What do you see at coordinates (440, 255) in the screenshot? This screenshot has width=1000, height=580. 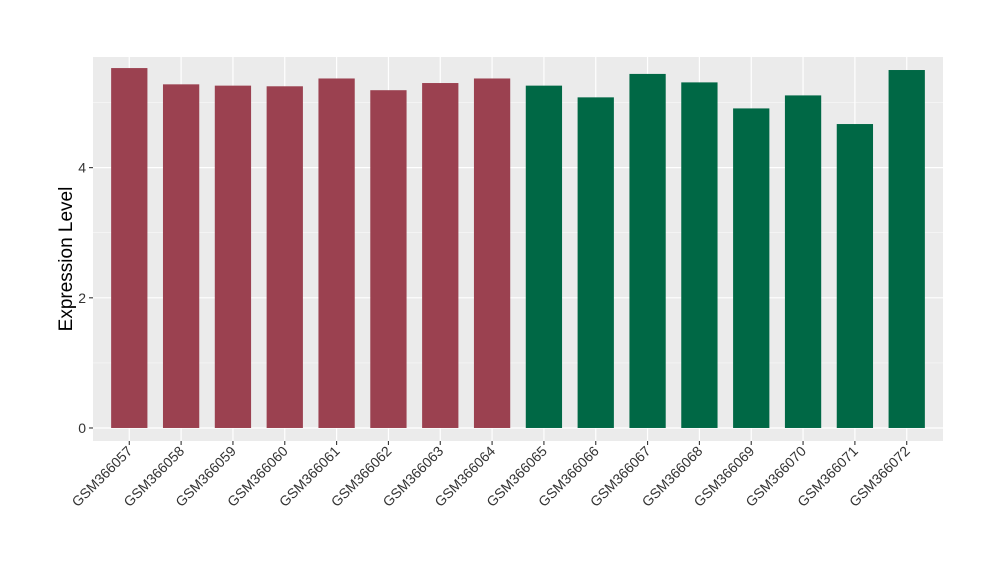 I see `bar-GSM366063` at bounding box center [440, 255].